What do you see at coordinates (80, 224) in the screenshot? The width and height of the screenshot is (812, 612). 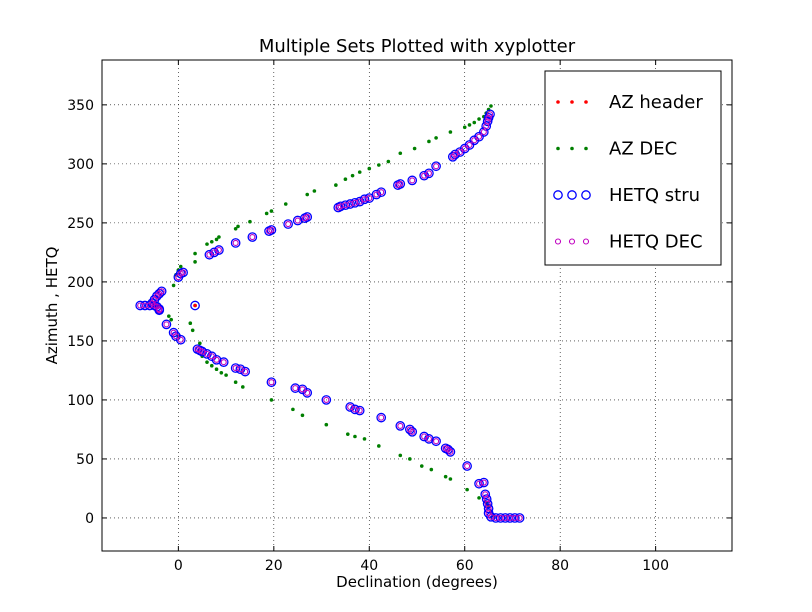 I see `y-tick-label: 250` at bounding box center [80, 224].